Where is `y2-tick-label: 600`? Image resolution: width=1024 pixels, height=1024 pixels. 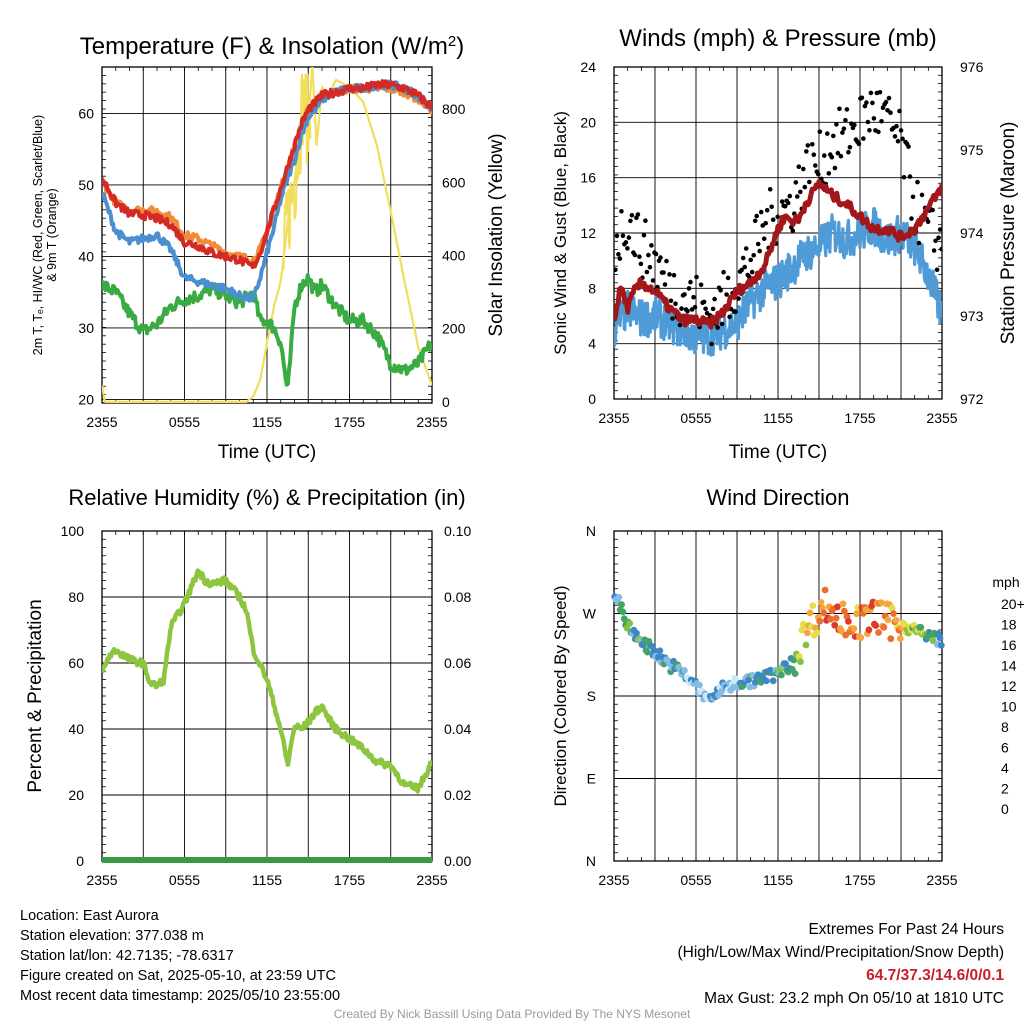
y2-tick-label: 600 is located at coordinates (454, 182).